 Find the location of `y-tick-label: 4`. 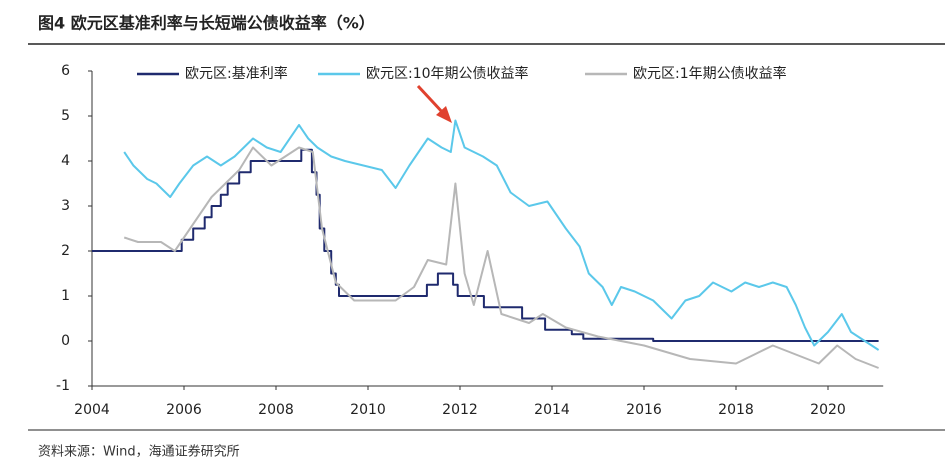

y-tick-label: 4 is located at coordinates (65, 161).